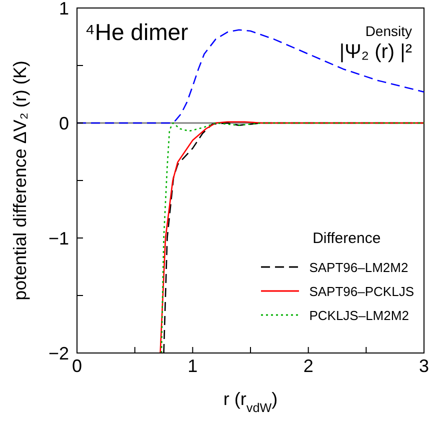 This screenshot has height=424, width=430. I want to click on legend-label: SAPT96–LM2M2, so click(358, 267).